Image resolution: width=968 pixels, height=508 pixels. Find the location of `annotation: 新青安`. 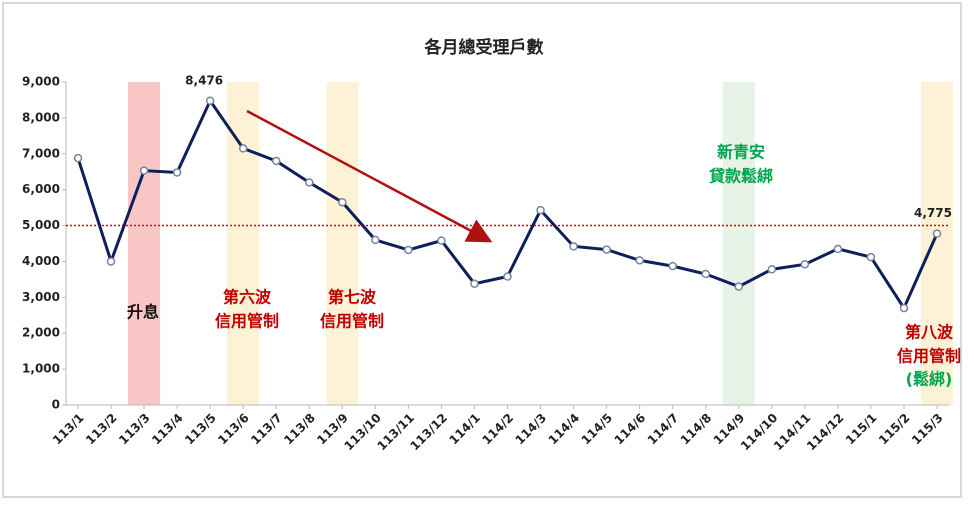

annotation: 新青安 is located at coordinates (741, 152).